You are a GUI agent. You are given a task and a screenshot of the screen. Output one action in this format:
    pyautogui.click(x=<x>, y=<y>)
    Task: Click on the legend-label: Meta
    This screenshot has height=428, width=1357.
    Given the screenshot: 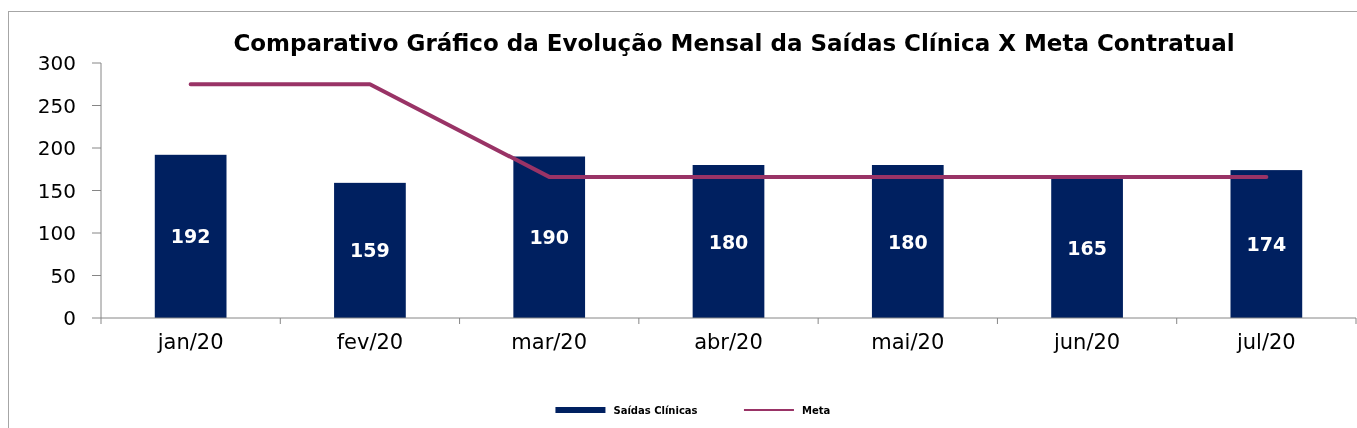 What is the action you would take?
    pyautogui.click(x=816, y=410)
    